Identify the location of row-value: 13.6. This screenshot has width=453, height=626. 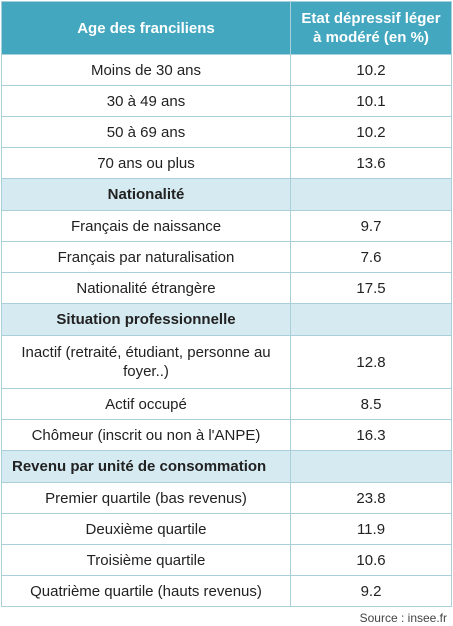
(371, 163).